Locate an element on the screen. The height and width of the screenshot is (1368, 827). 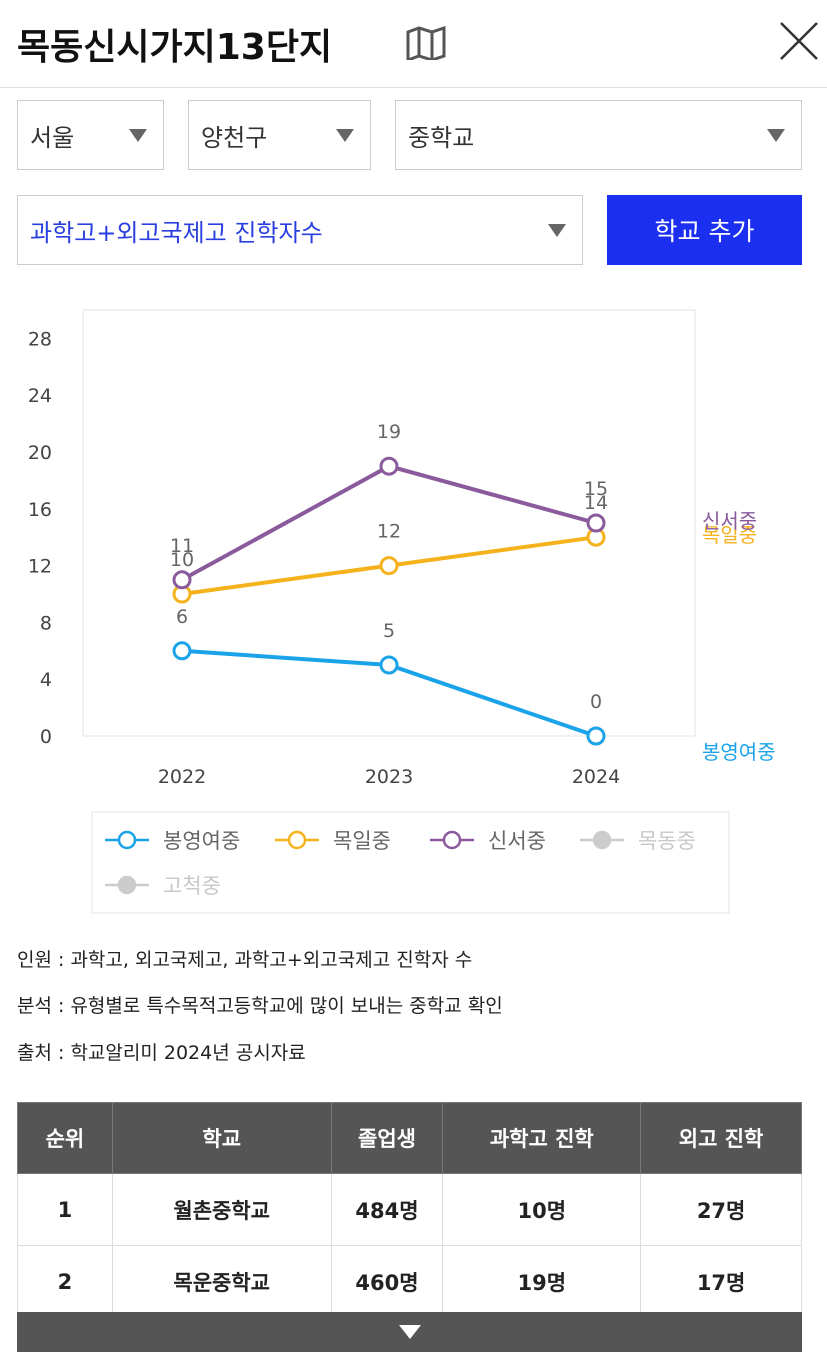
data-label: 11 is located at coordinates (182, 546).